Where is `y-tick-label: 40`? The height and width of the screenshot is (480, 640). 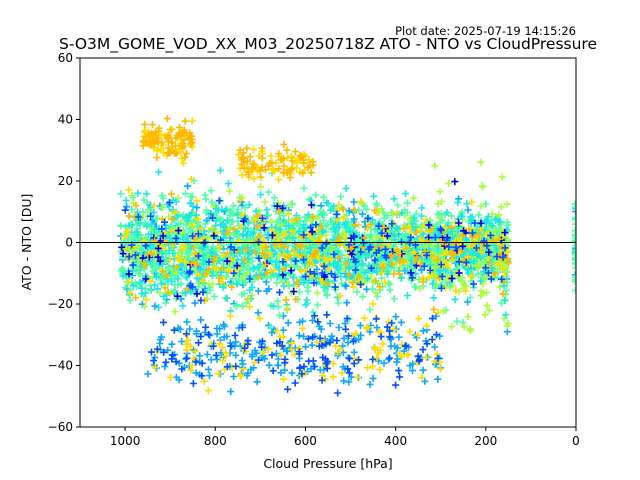
y-tick-label: 40 is located at coordinates (65, 120).